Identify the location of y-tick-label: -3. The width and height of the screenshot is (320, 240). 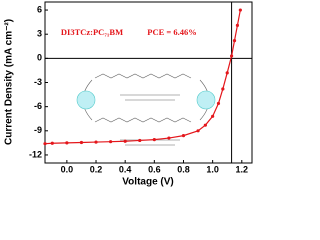
(38, 82).